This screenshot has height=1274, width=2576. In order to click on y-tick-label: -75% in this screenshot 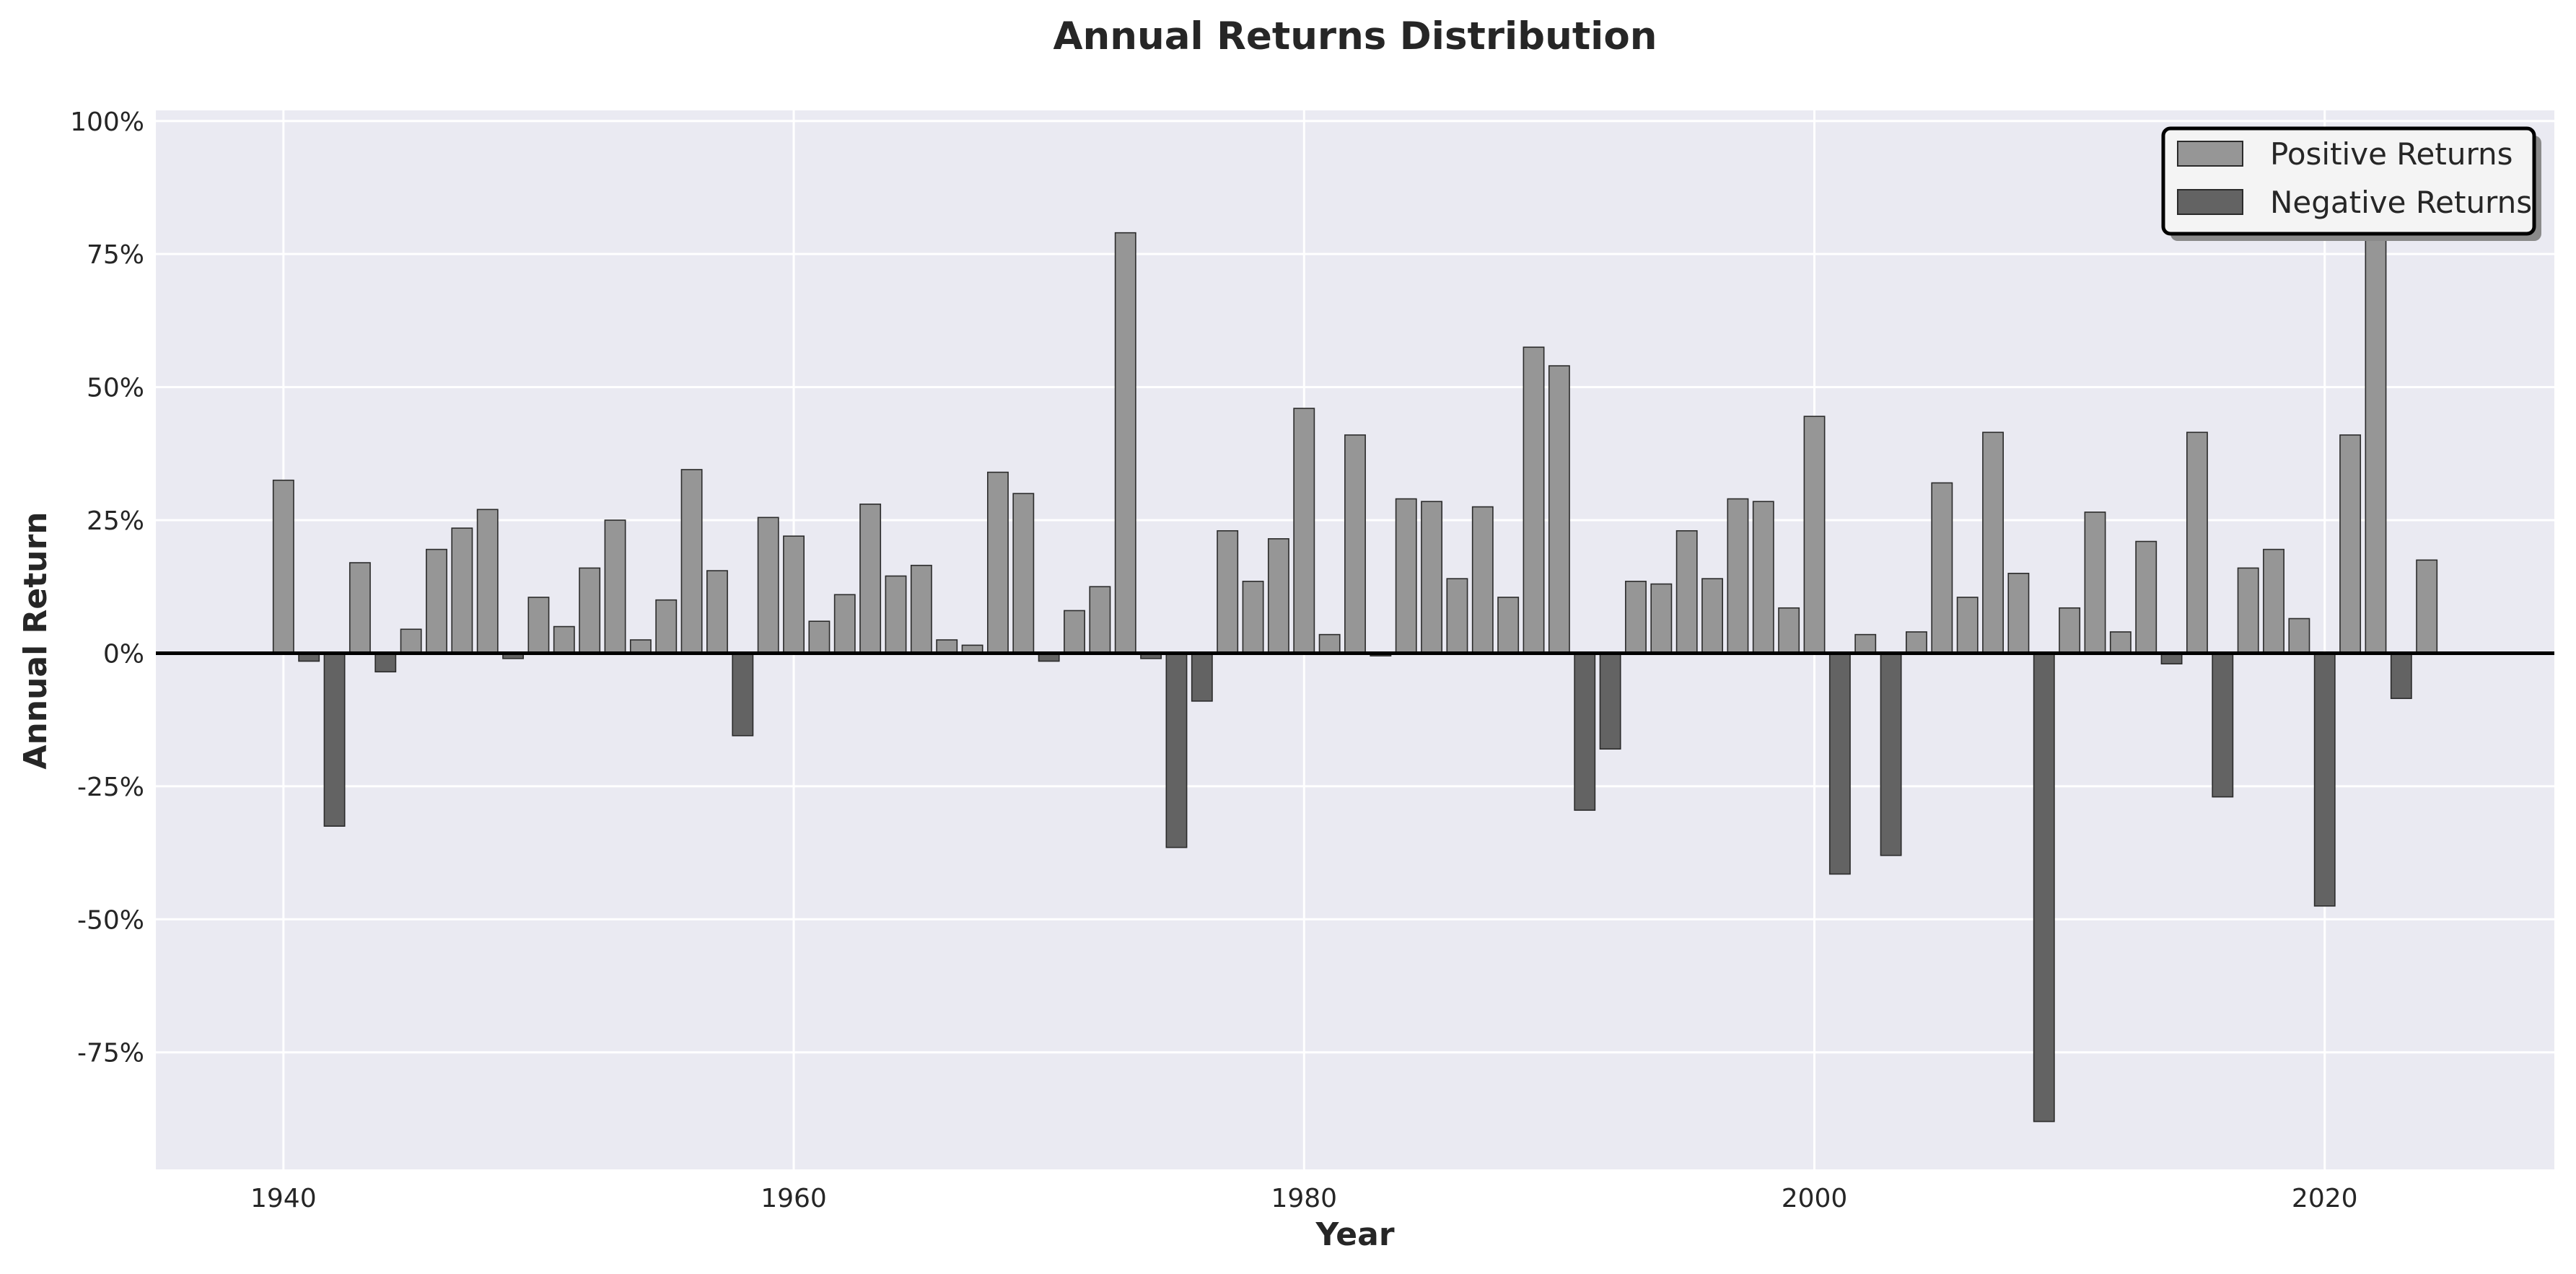, I will do `click(110, 1054)`.